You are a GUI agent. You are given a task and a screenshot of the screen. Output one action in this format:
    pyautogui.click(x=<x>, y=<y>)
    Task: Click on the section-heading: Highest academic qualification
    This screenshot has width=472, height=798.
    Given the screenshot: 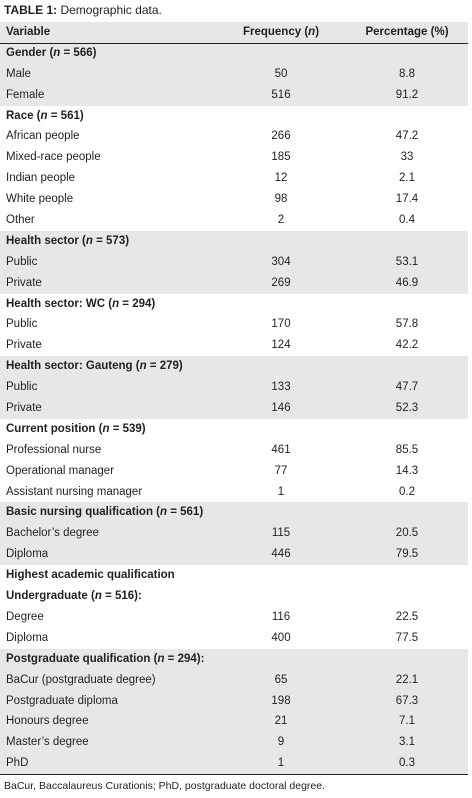 What is the action you would take?
    pyautogui.click(x=90, y=575)
    